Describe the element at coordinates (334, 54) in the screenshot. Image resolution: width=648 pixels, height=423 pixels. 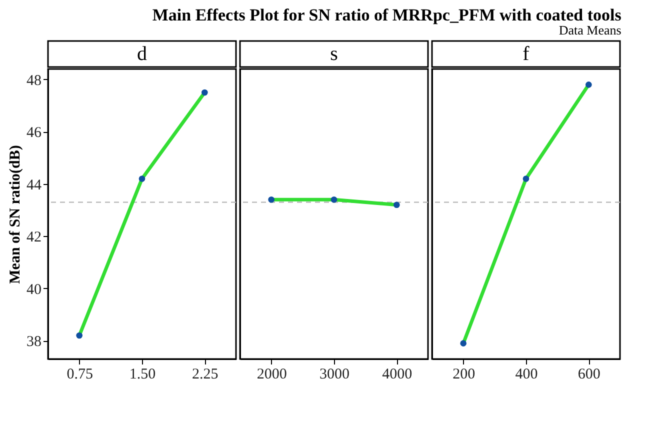
I see `chart-title: s` at that location.